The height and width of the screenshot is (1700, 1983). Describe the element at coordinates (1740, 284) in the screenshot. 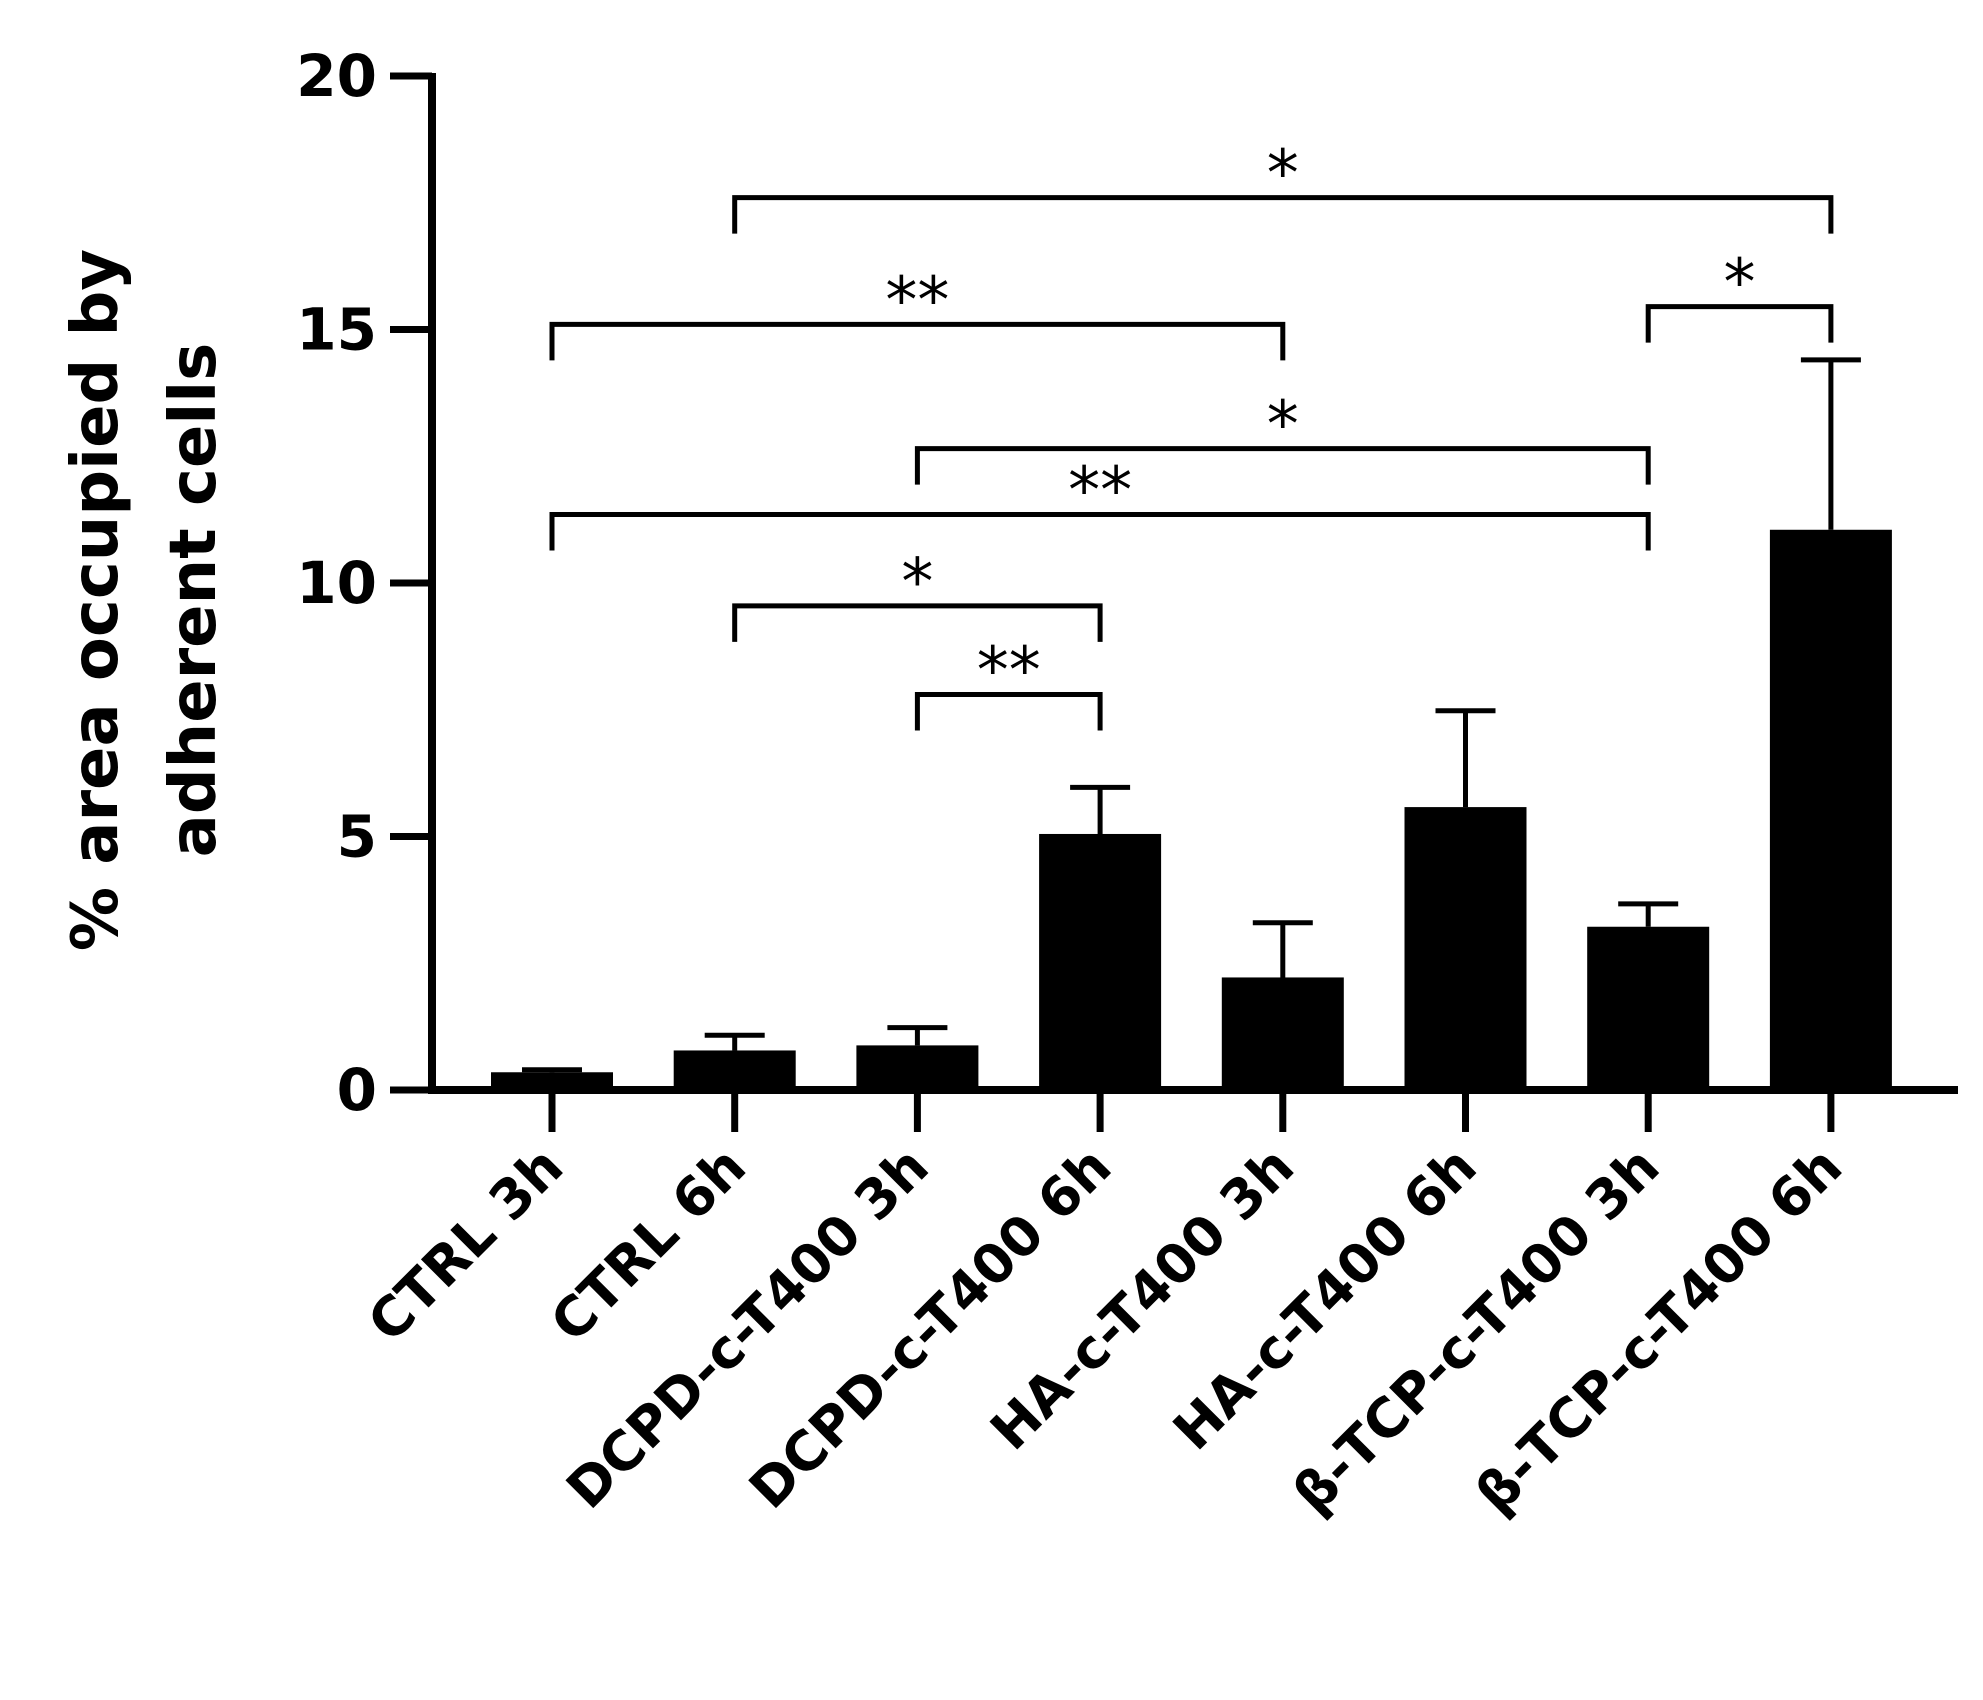

I see `significance-label-3: *` at that location.